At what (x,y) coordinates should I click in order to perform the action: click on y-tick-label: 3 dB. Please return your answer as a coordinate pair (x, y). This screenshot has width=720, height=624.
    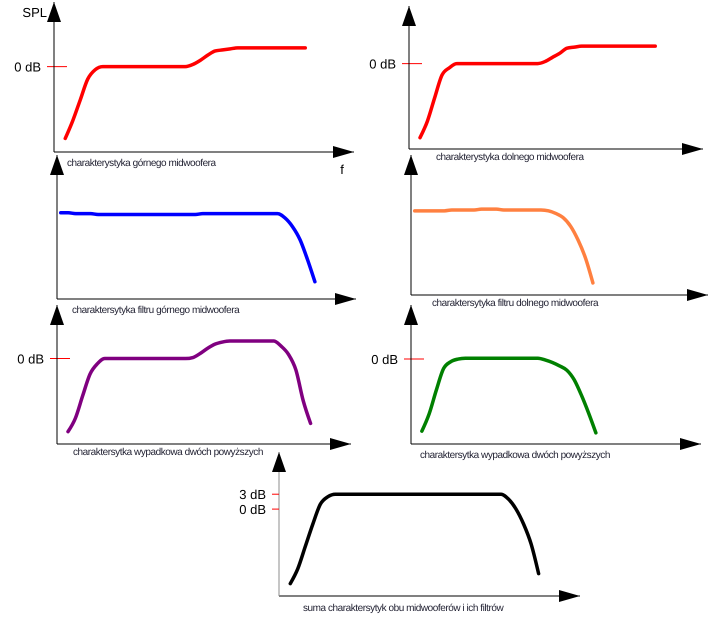
    Looking at the image, I should click on (252, 494).